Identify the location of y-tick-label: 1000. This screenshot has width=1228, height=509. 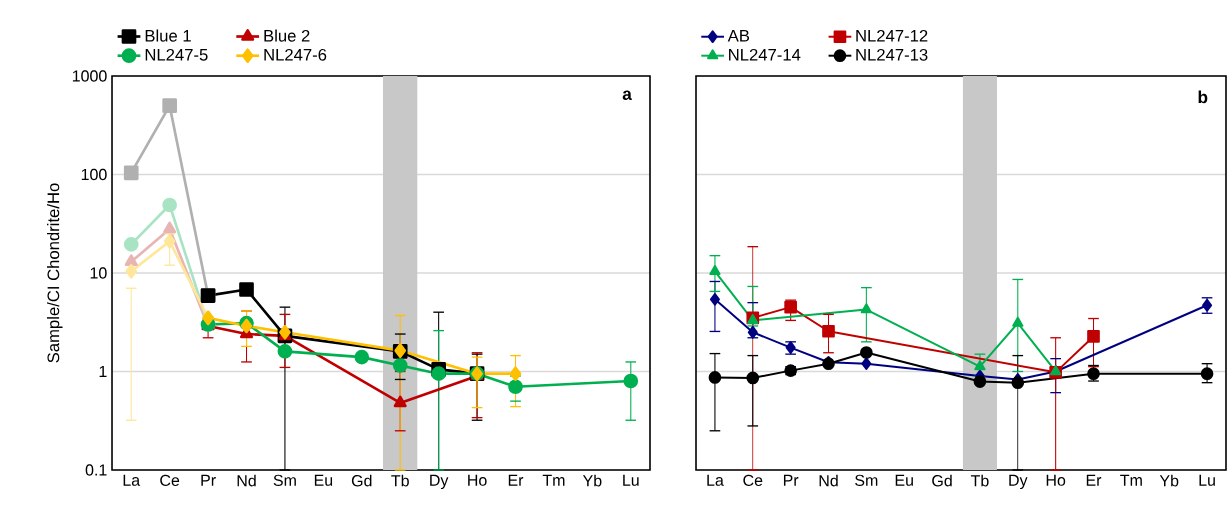
(89, 76).